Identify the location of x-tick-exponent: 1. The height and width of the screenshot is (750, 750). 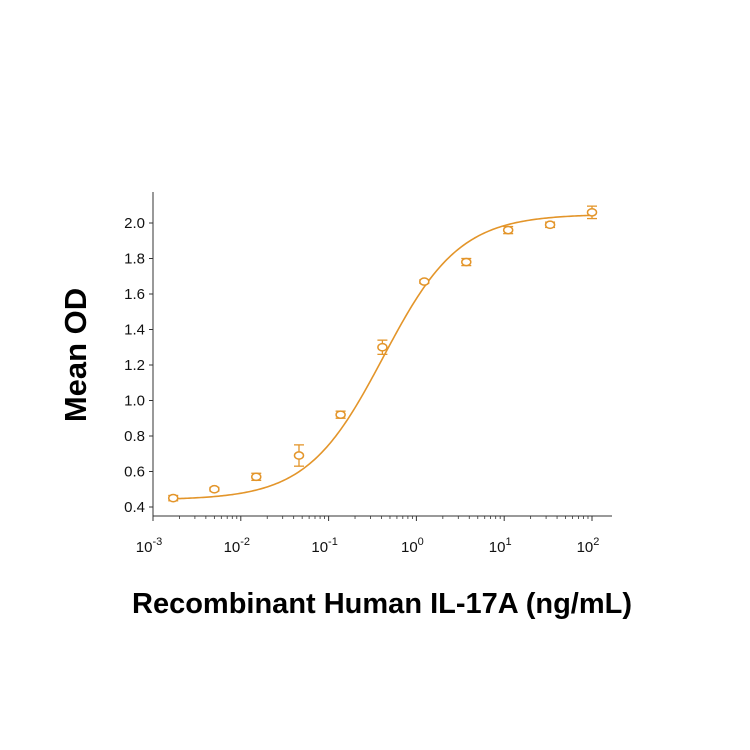
(508, 542).